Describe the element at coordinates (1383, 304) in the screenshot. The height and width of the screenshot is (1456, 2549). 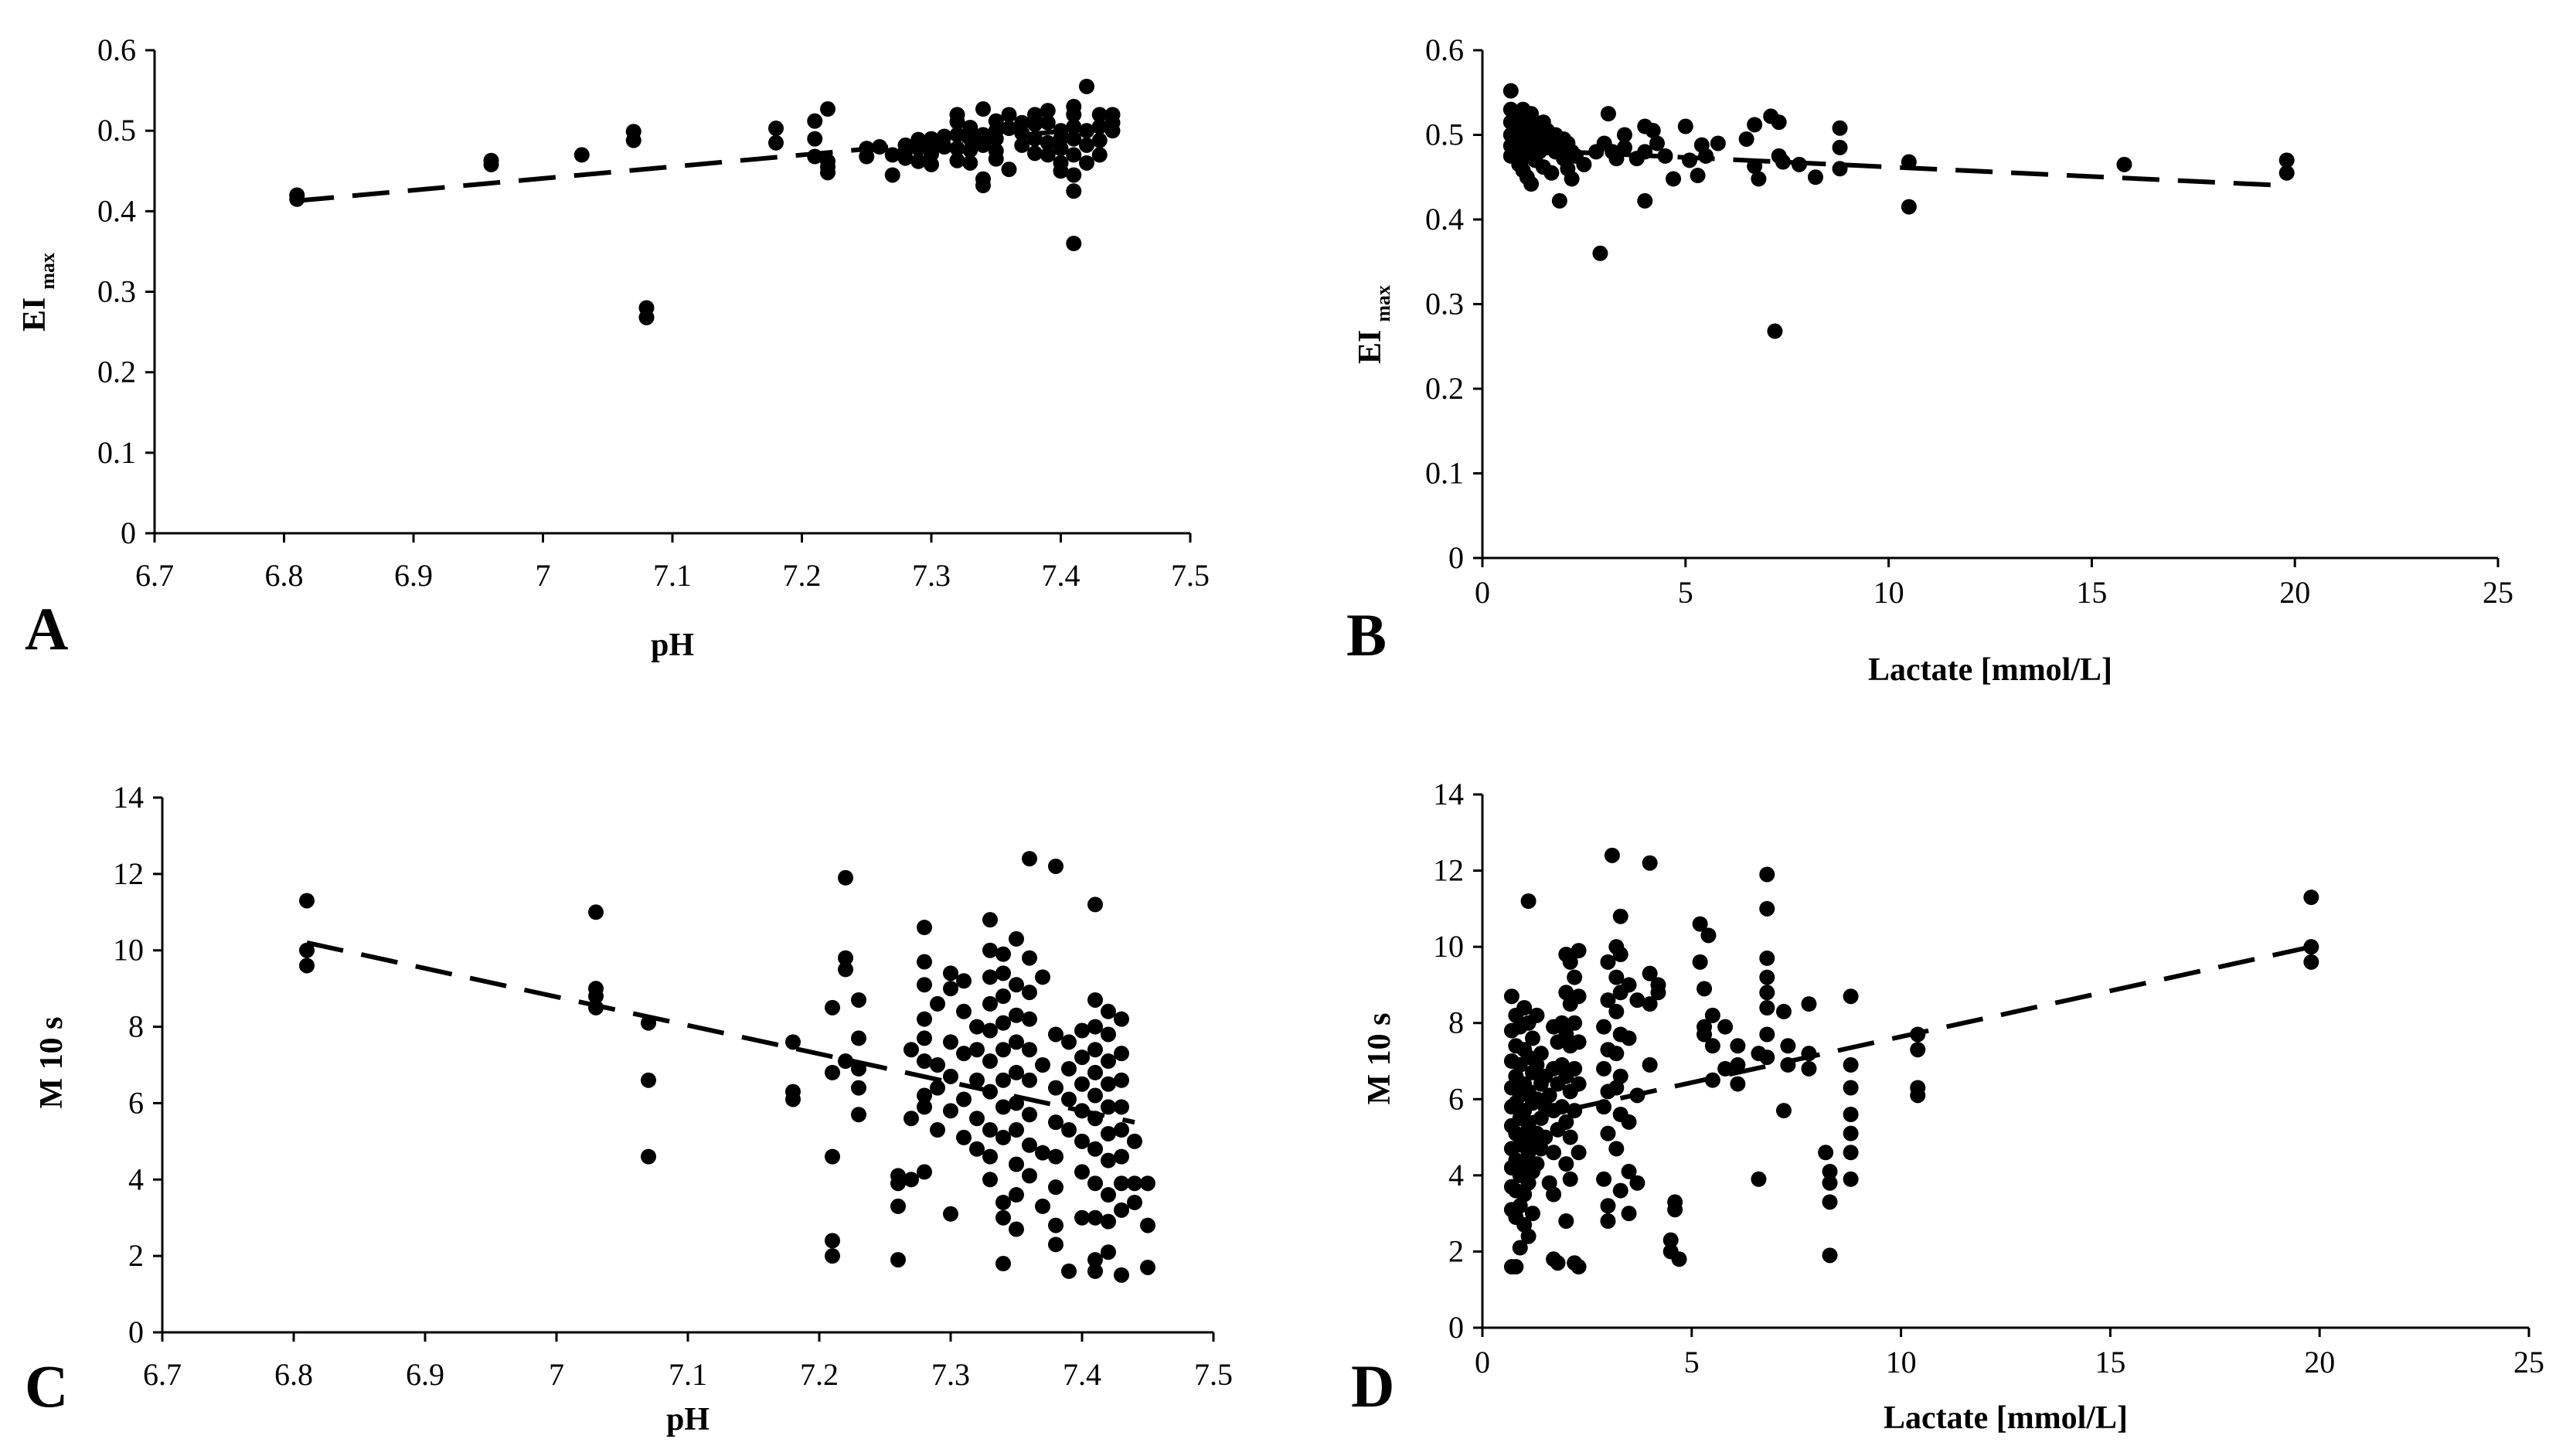
I see `y-axis-title-subscript: max` at that location.